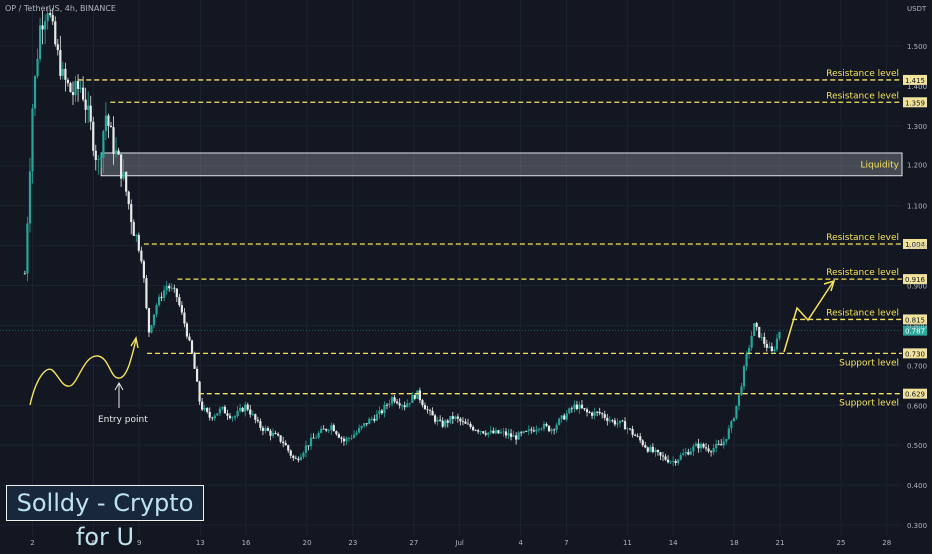  I want to click on liquidity-zone-layer: Liquidity, so click(501, 164).